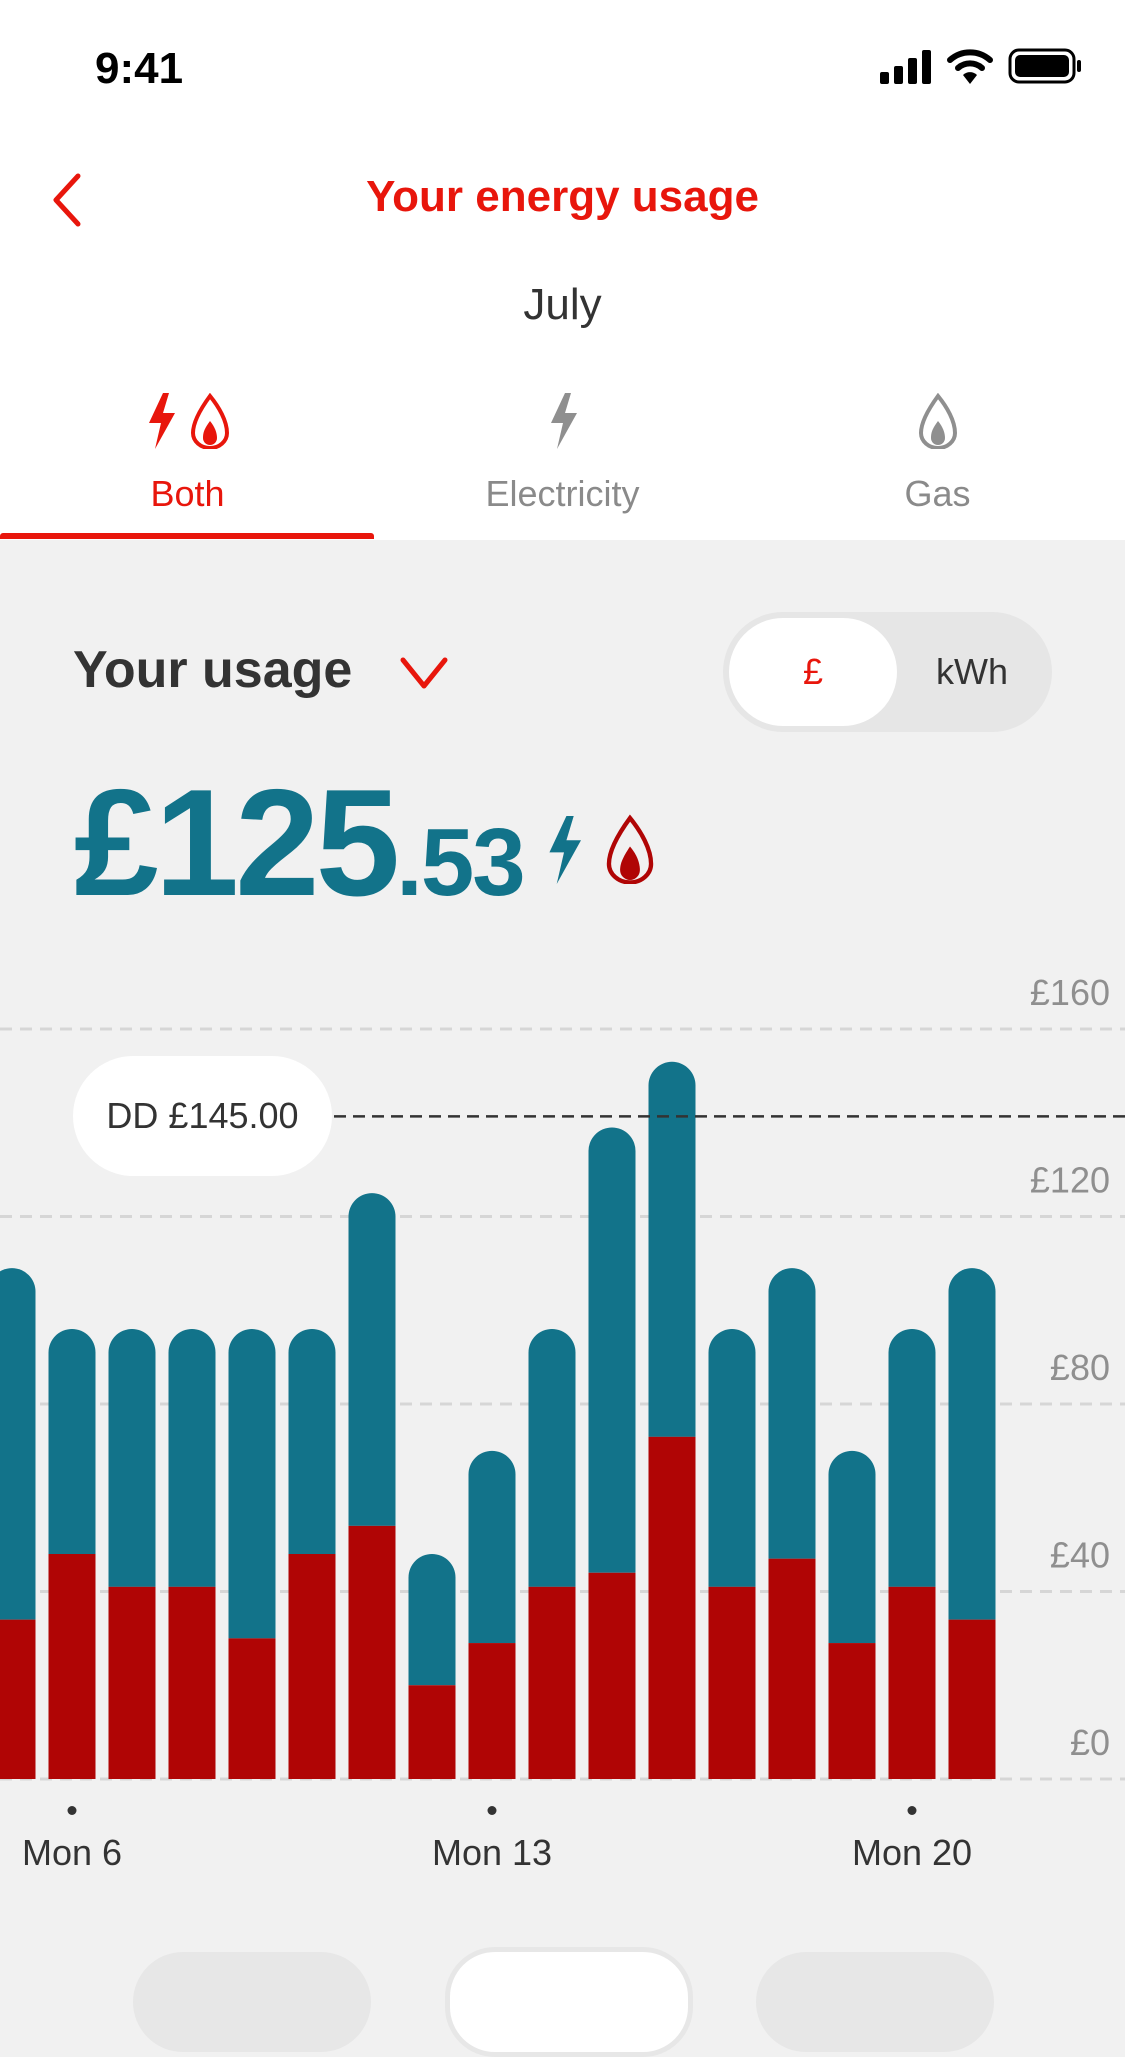 The image size is (1125, 2057). What do you see at coordinates (562, 196) in the screenshot?
I see `page-title: Your energy usage` at bounding box center [562, 196].